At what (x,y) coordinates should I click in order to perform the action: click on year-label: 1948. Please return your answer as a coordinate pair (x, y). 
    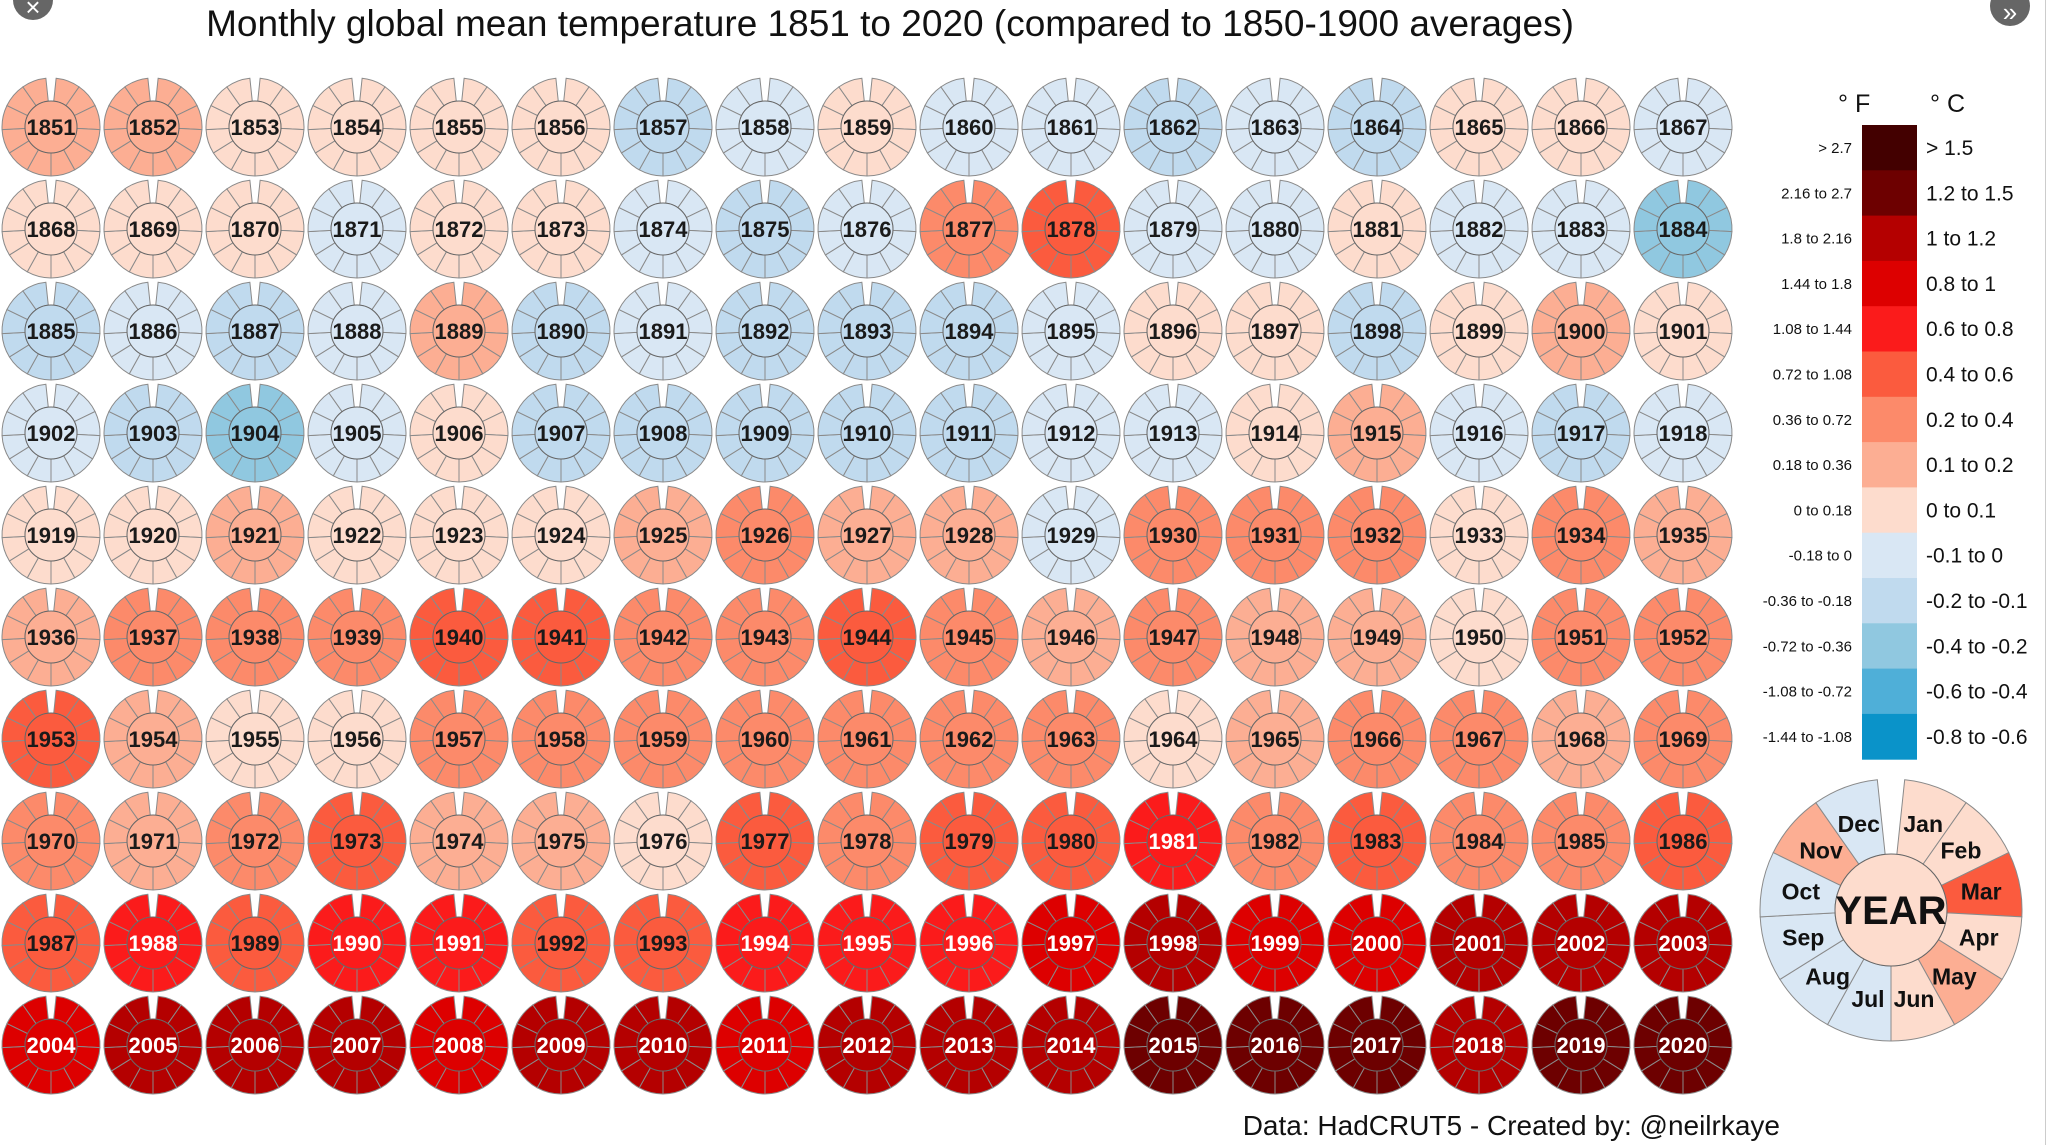
    Looking at the image, I should click on (1275, 637).